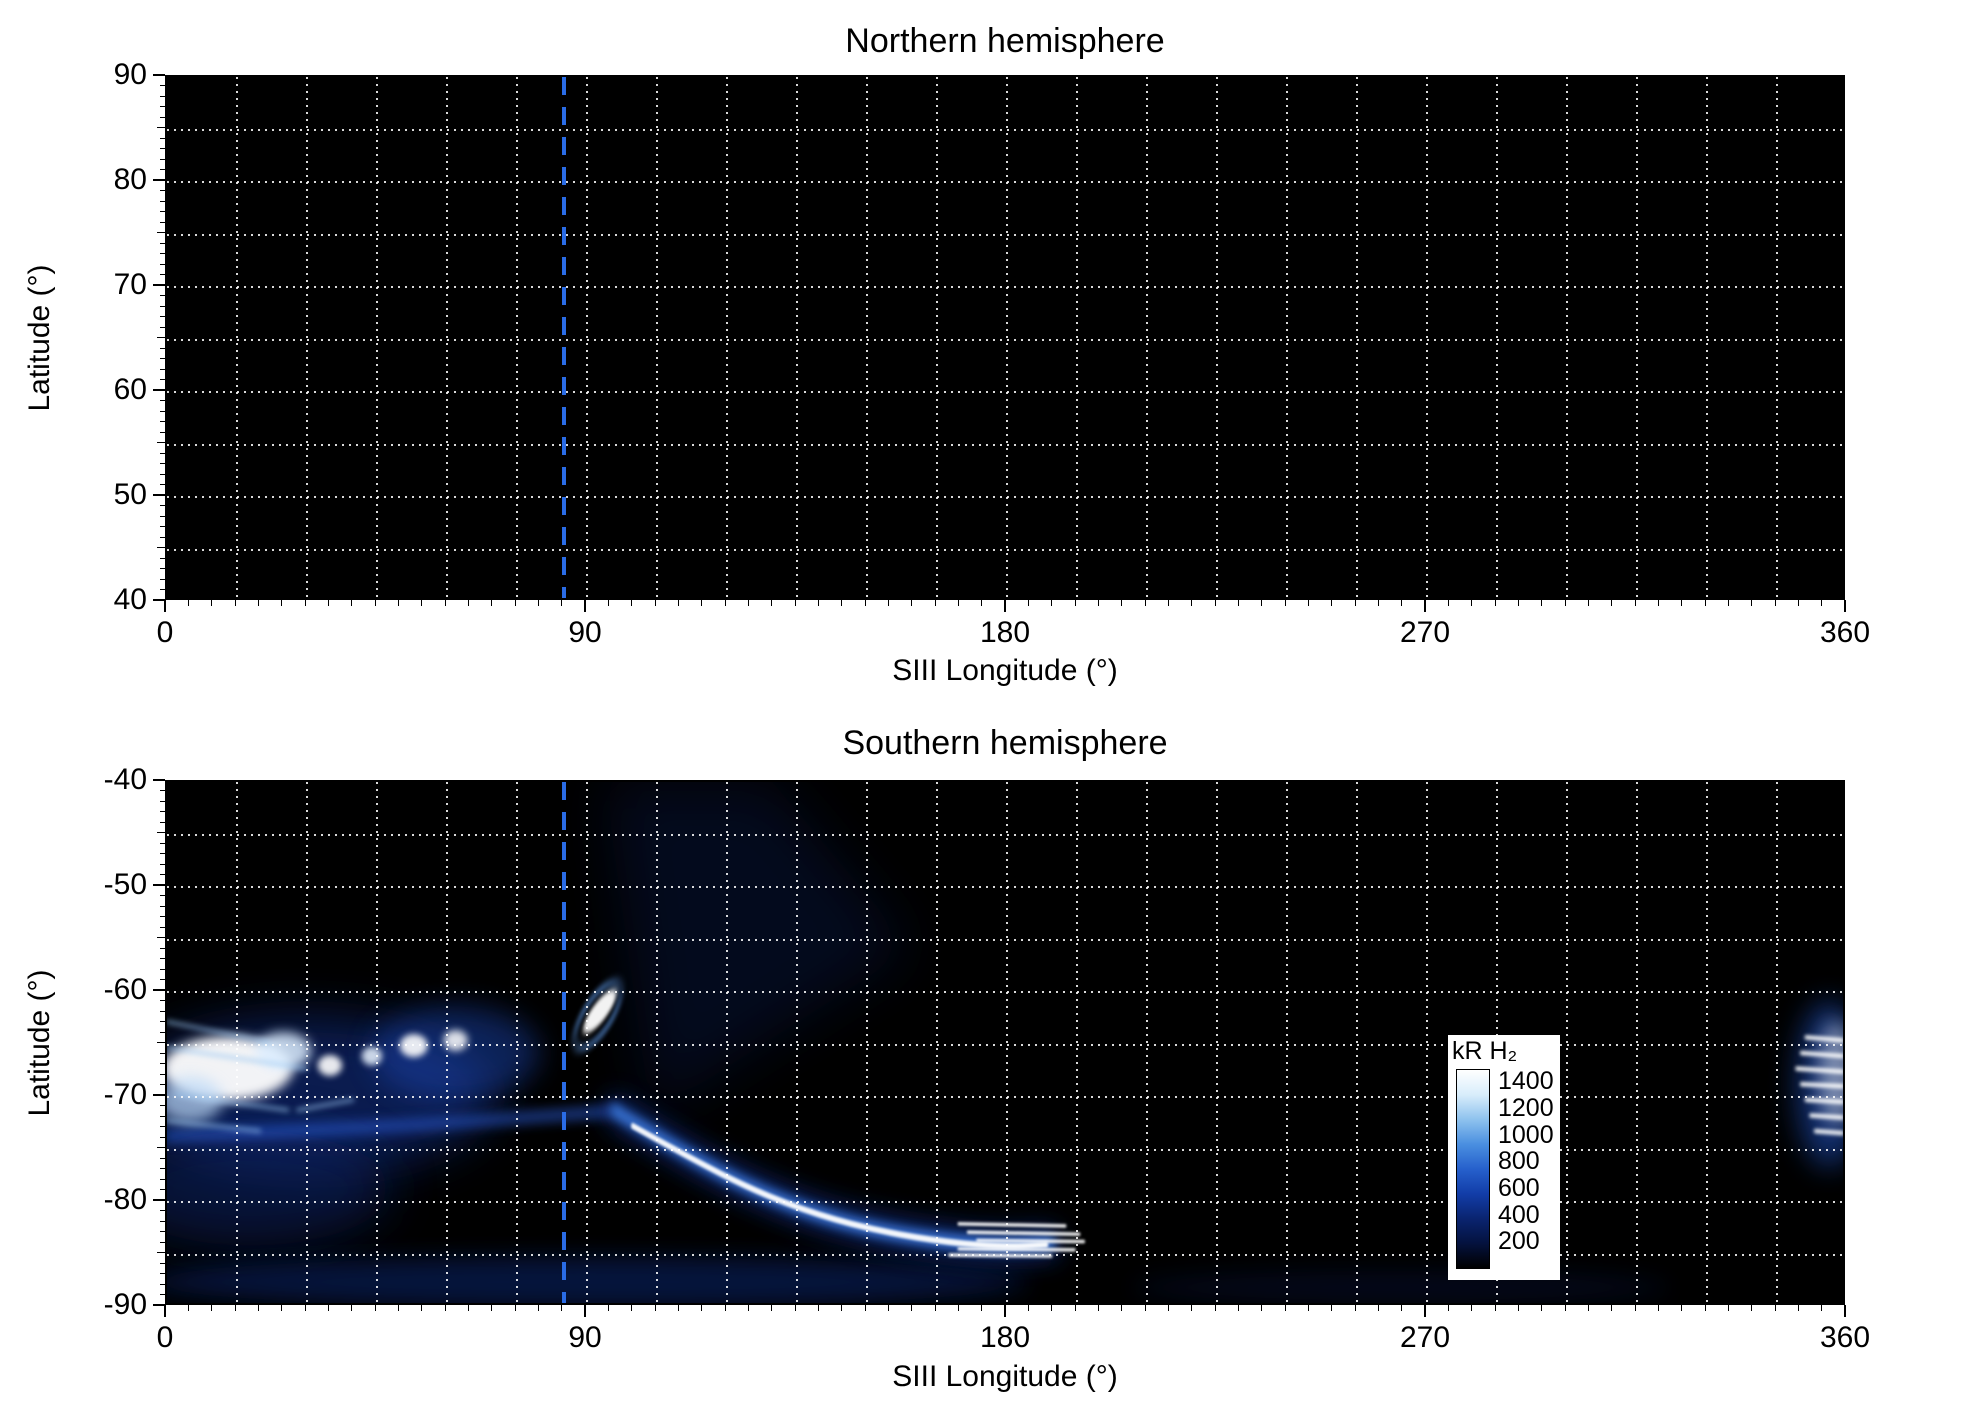 Image resolution: width=1983 pixels, height=1423 pixels. I want to click on x-tick-label: 90, so click(585, 632).